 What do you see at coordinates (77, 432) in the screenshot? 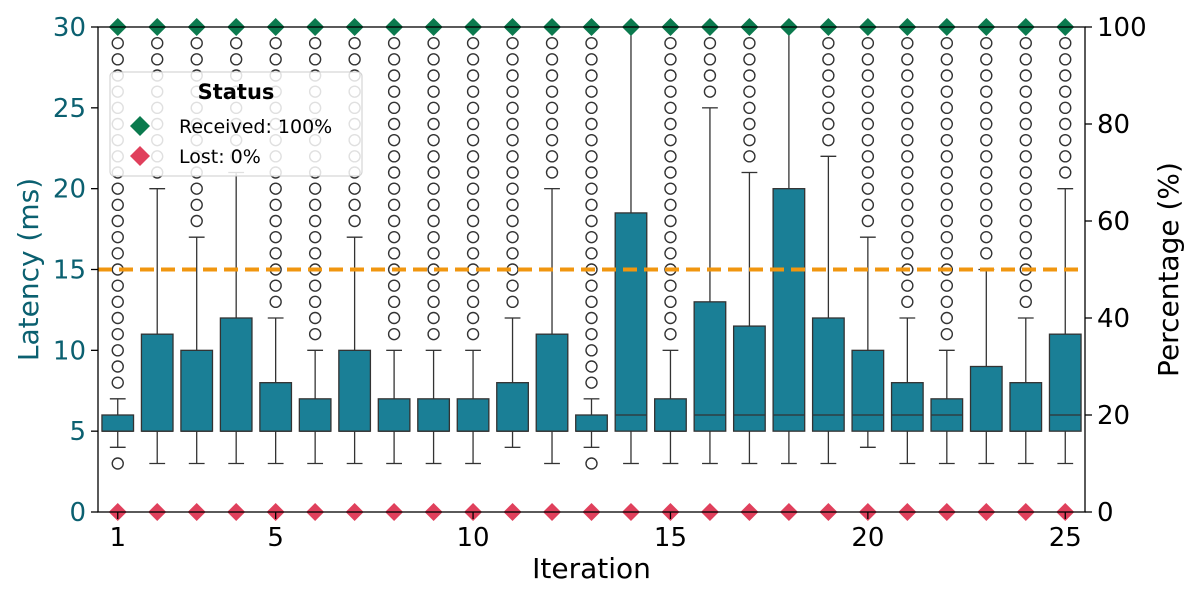
I see `y-left-tick-label: 5` at bounding box center [77, 432].